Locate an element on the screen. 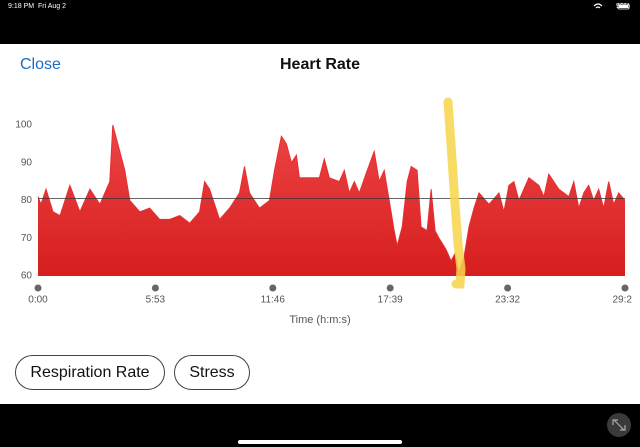 This screenshot has width=640, height=447. y-tick-label: 80 is located at coordinates (27, 200).